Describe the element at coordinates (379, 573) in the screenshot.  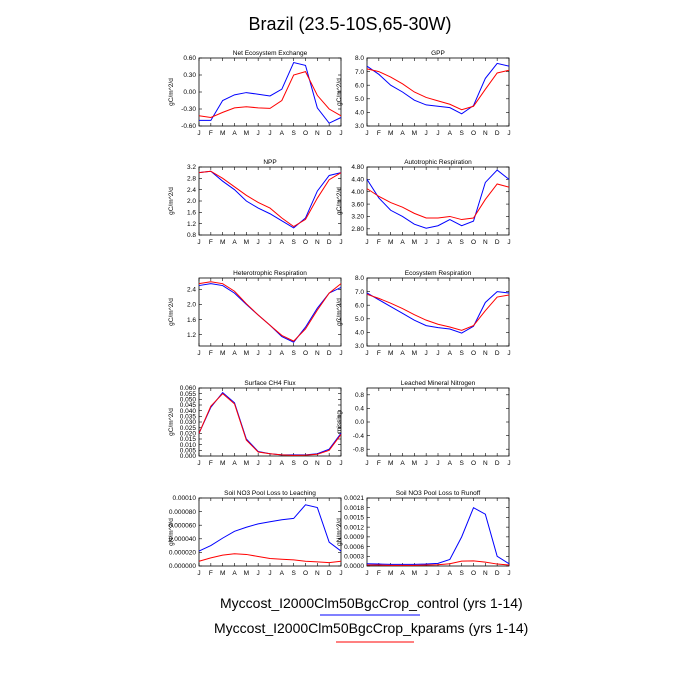
I see `soil-no3-pool-loss-to-runoff-xtick-label: F` at that location.